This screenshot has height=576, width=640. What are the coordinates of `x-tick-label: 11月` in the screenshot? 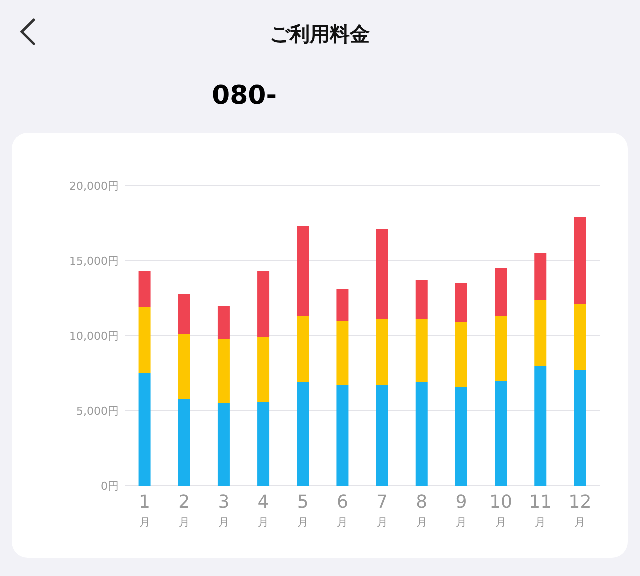 It's located at (540, 510).